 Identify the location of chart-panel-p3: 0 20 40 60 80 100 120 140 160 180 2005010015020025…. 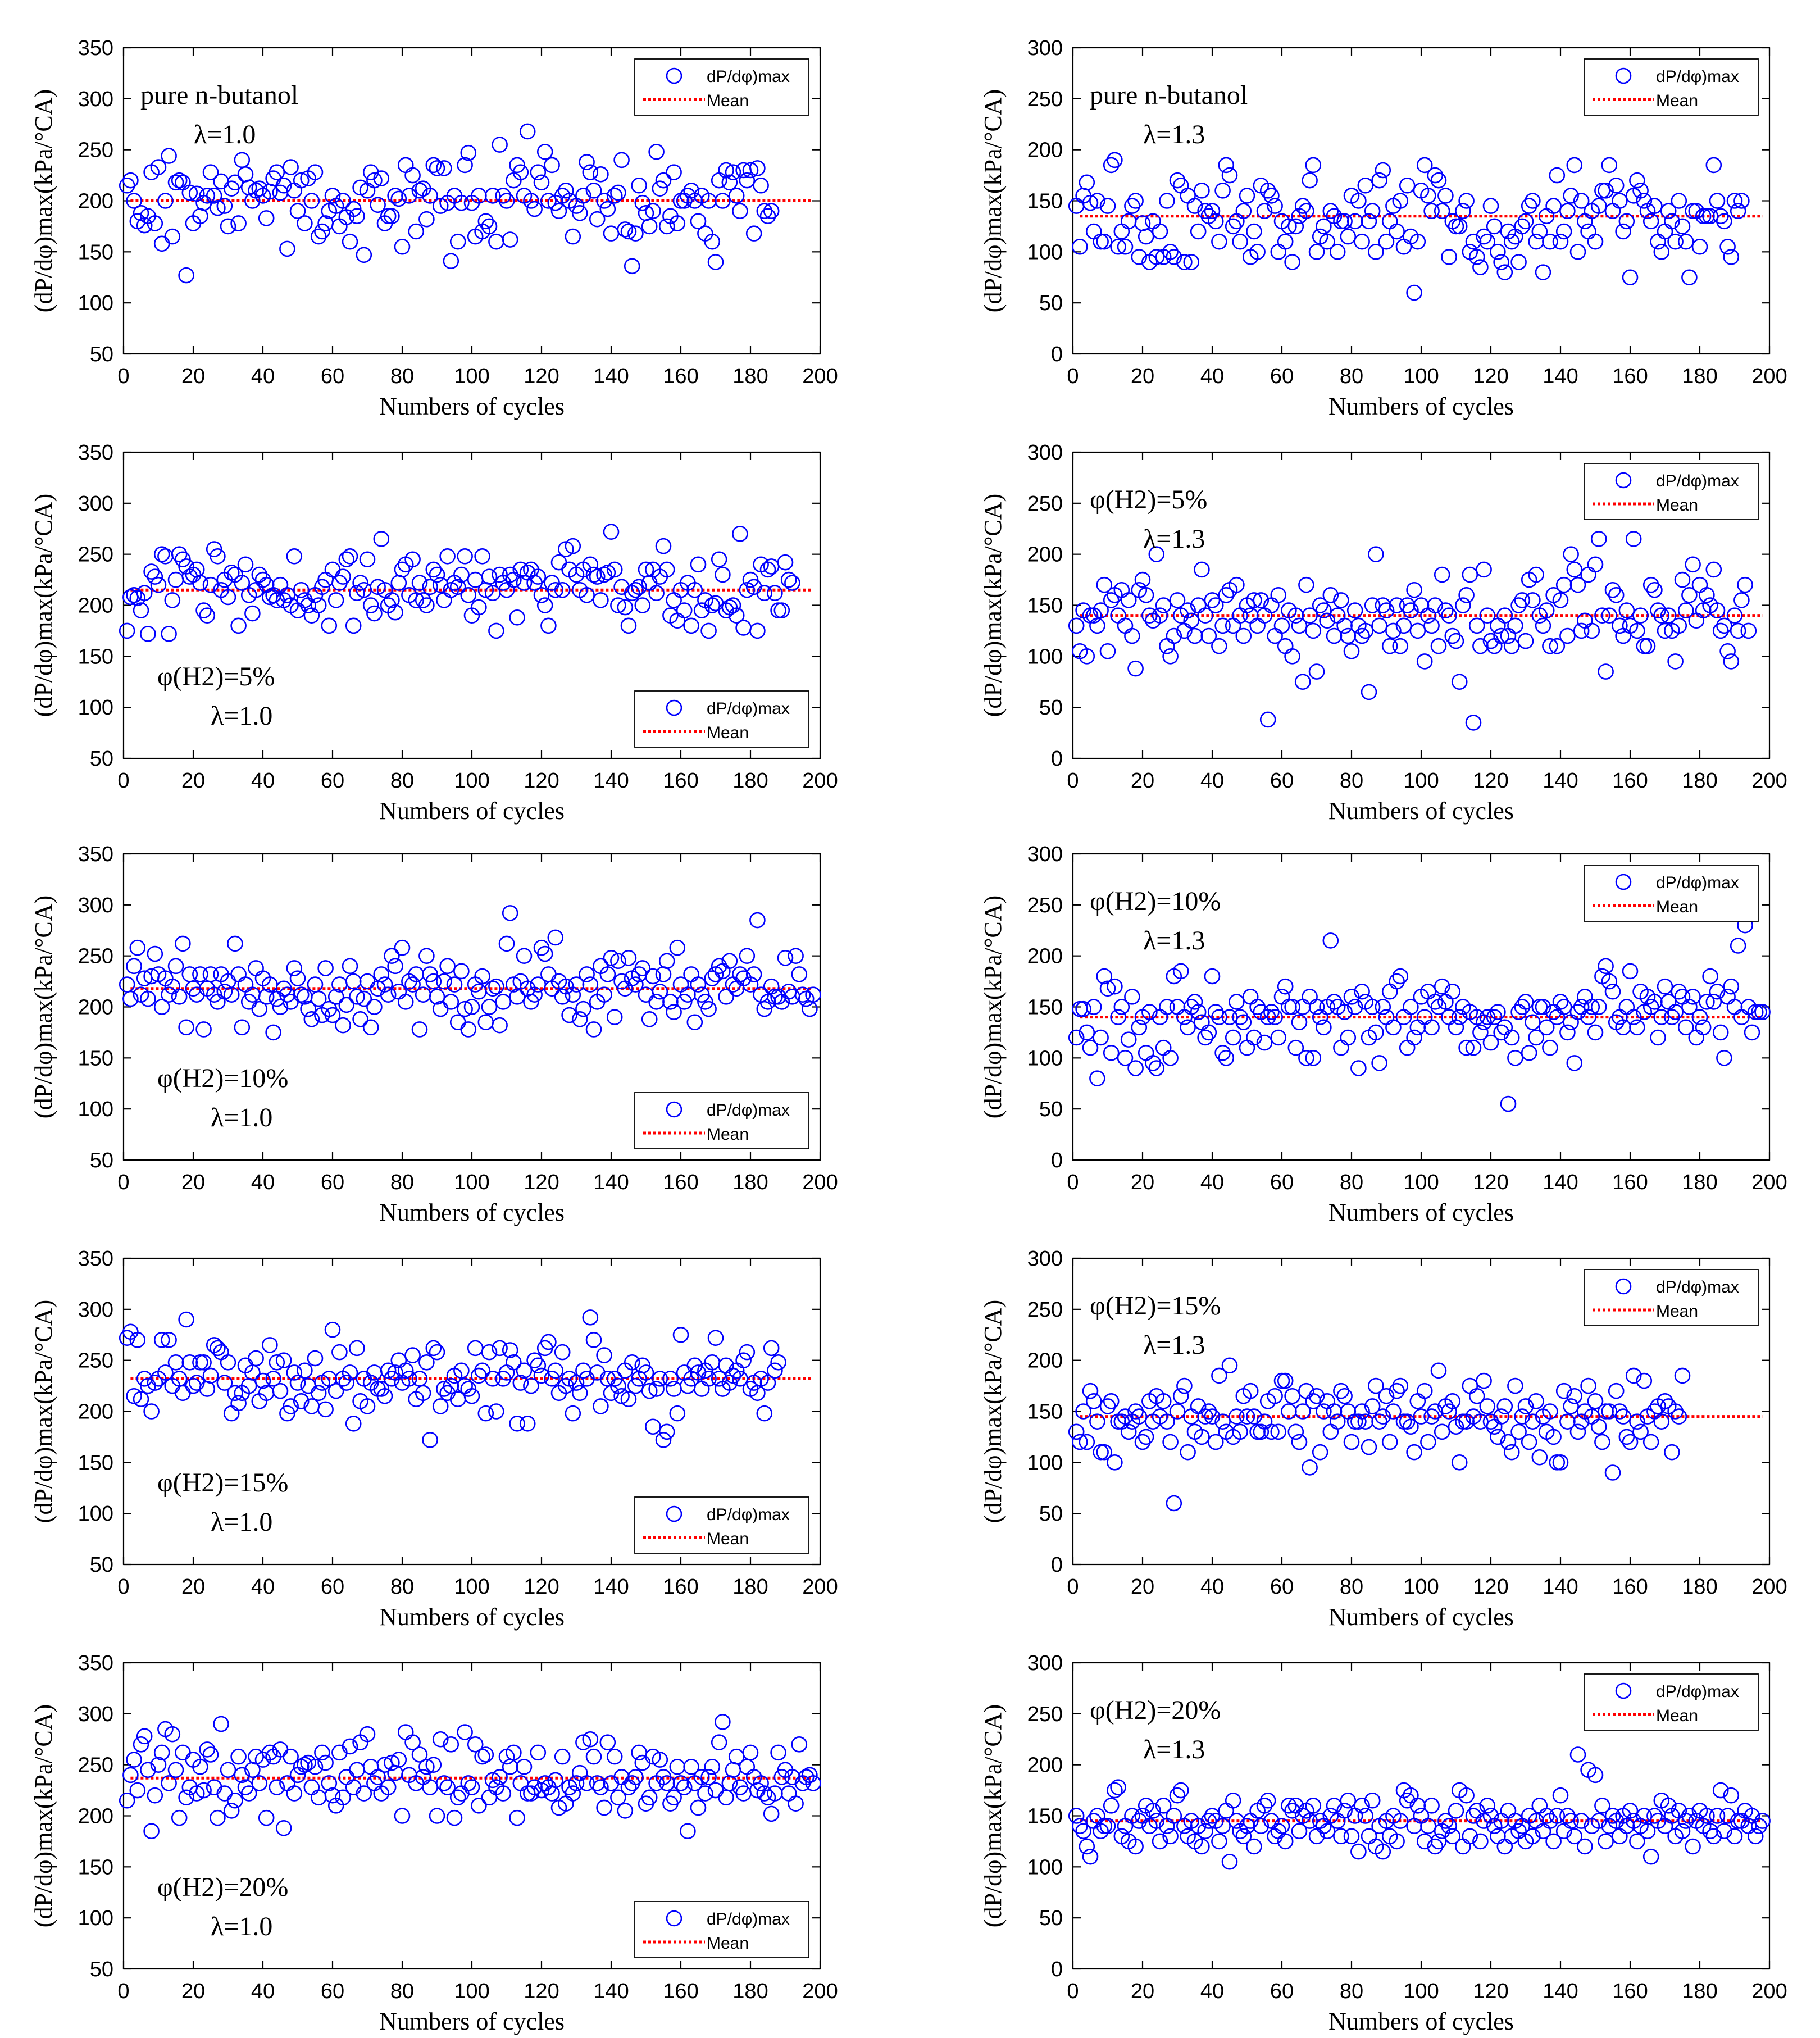
(434, 633).